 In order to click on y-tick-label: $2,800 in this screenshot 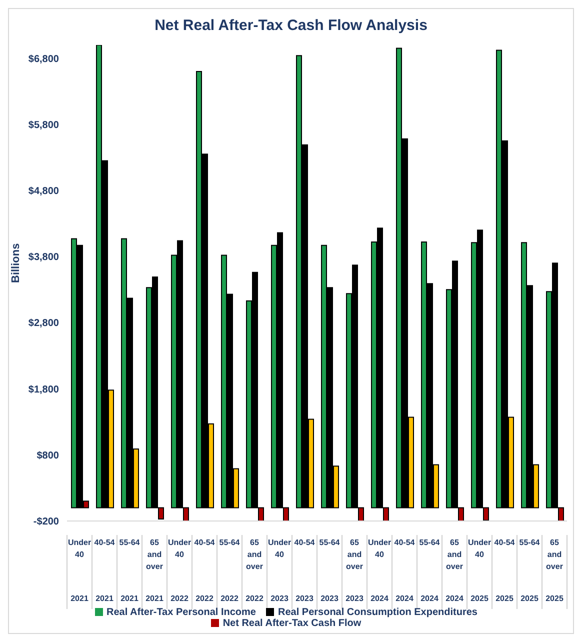, I will do `click(44, 324)`.